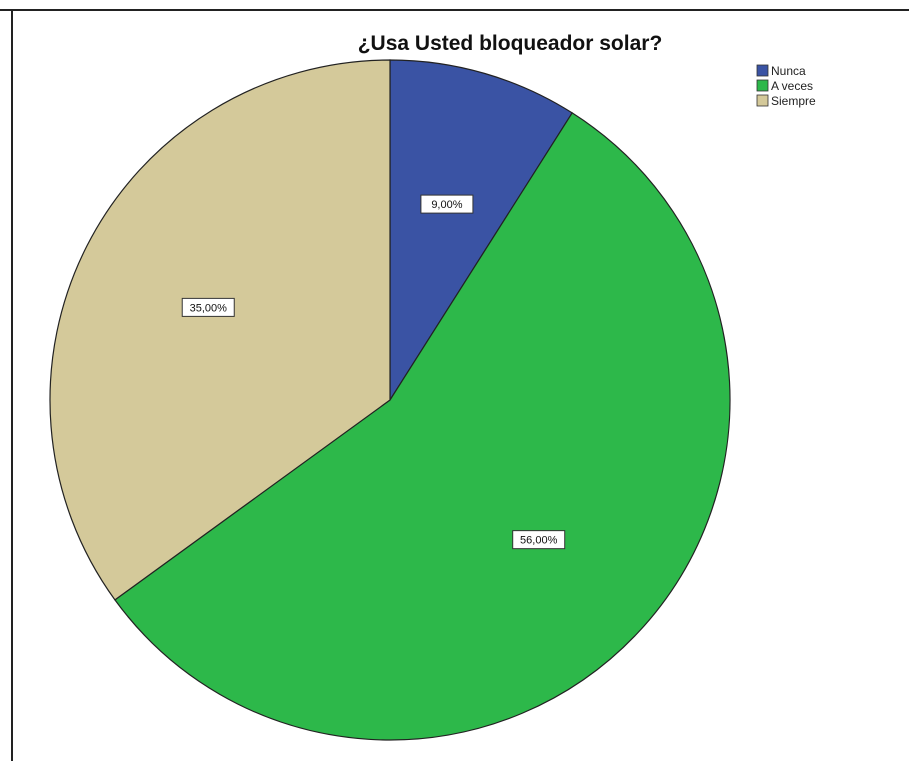 The image size is (909, 761). I want to click on legend-label: A veces, so click(792, 86).